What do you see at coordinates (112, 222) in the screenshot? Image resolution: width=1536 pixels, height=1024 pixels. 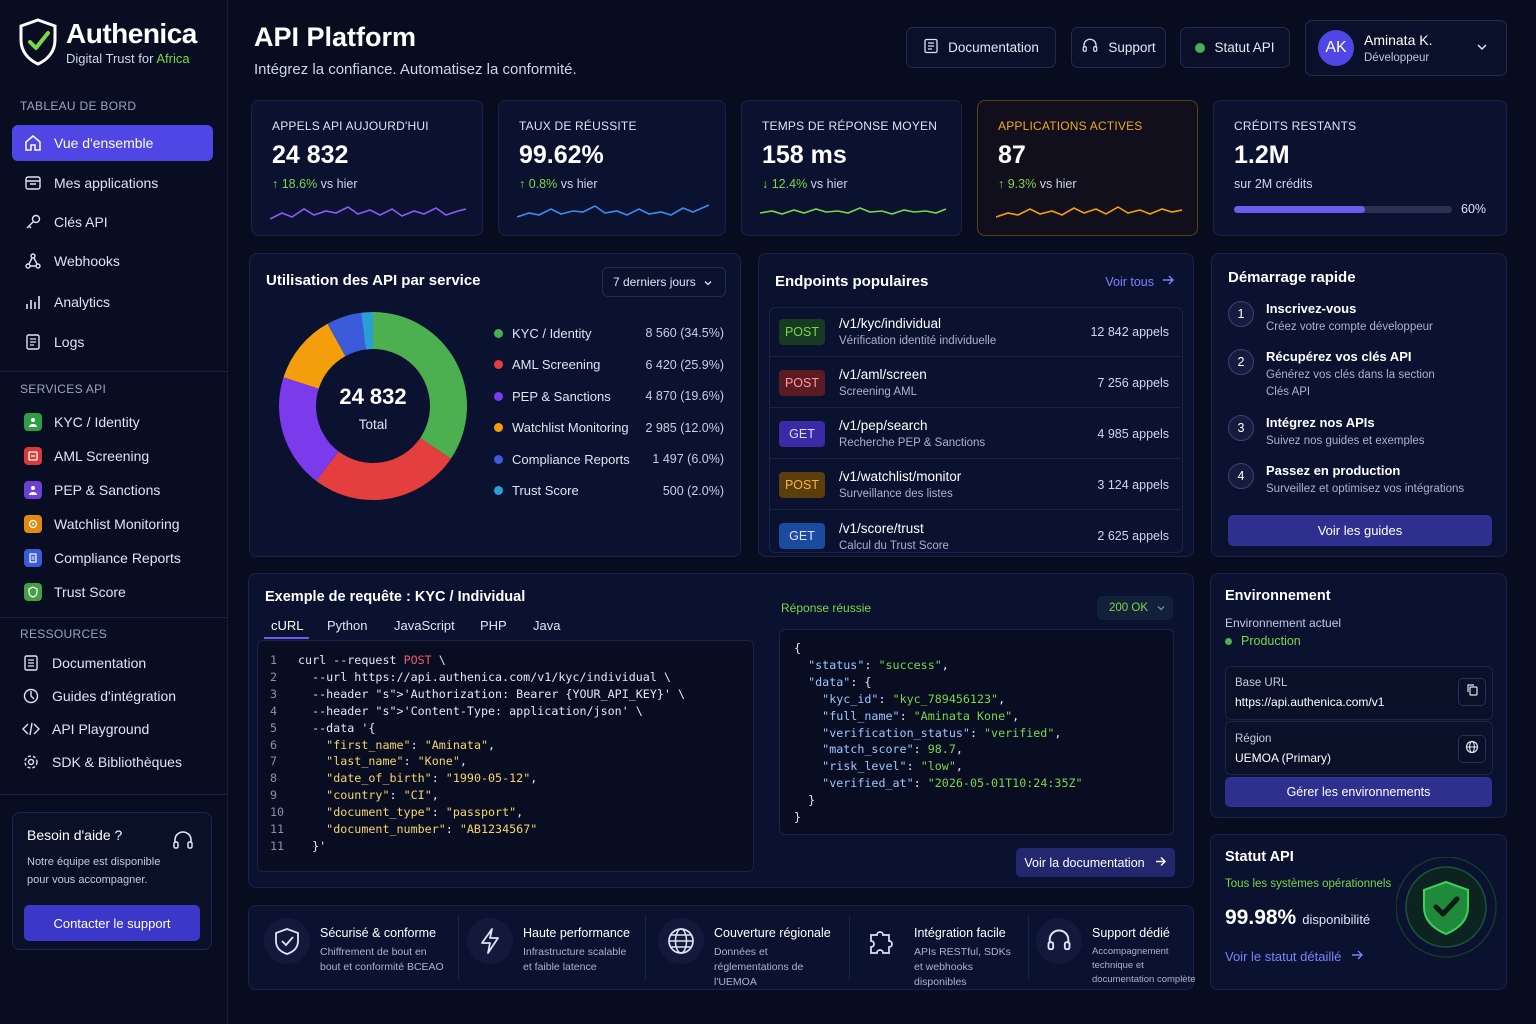 I see `nav-item-api-keys: Clés API` at bounding box center [112, 222].